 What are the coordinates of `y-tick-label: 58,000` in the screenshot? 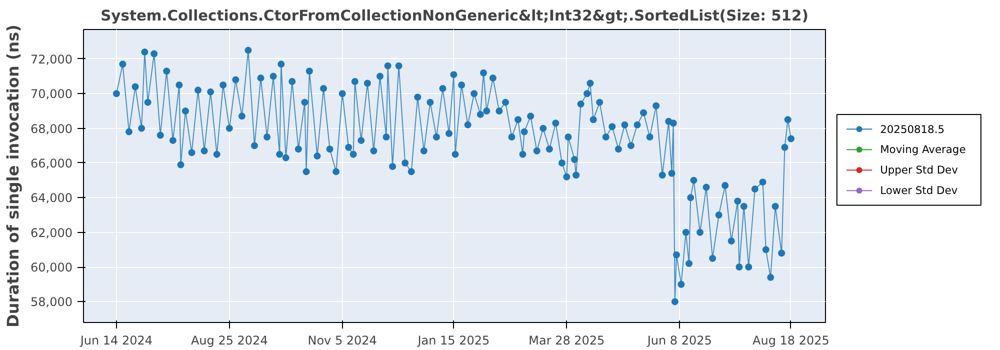 It's located at (51, 302).